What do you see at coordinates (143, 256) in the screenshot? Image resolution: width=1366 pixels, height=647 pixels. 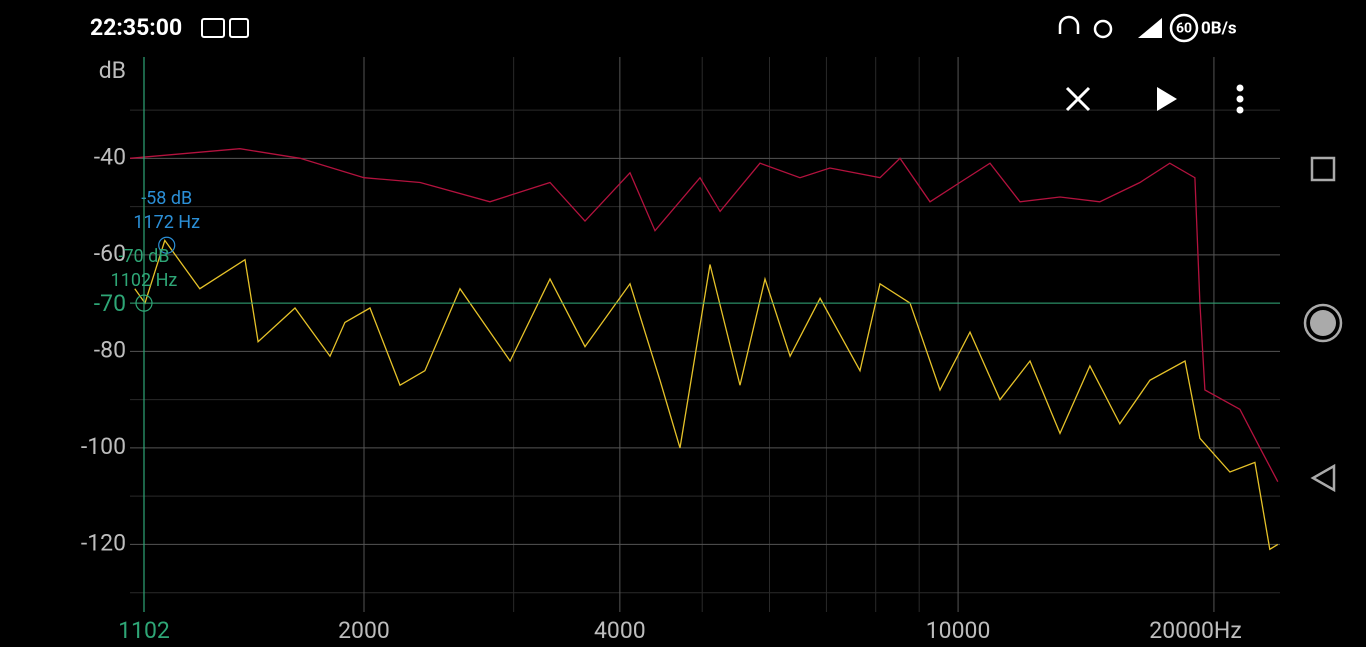 I see `cursor-db-label: -70 dB` at bounding box center [143, 256].